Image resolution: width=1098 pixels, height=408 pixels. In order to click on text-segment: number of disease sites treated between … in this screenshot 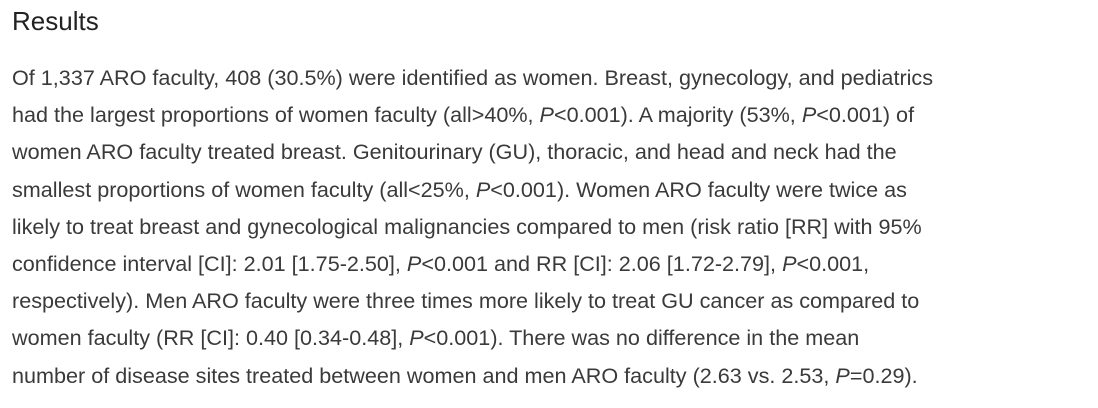, I will do `click(424, 375)`.